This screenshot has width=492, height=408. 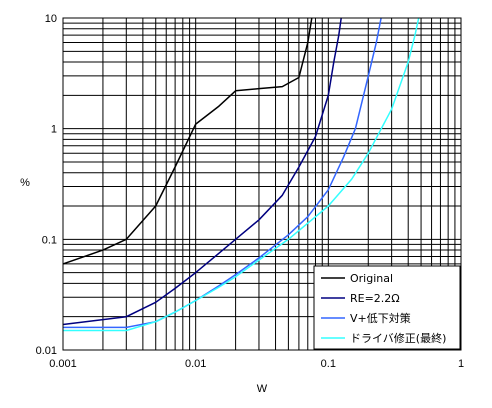 I want to click on x-tick-label: 0.1, so click(x=328, y=364).